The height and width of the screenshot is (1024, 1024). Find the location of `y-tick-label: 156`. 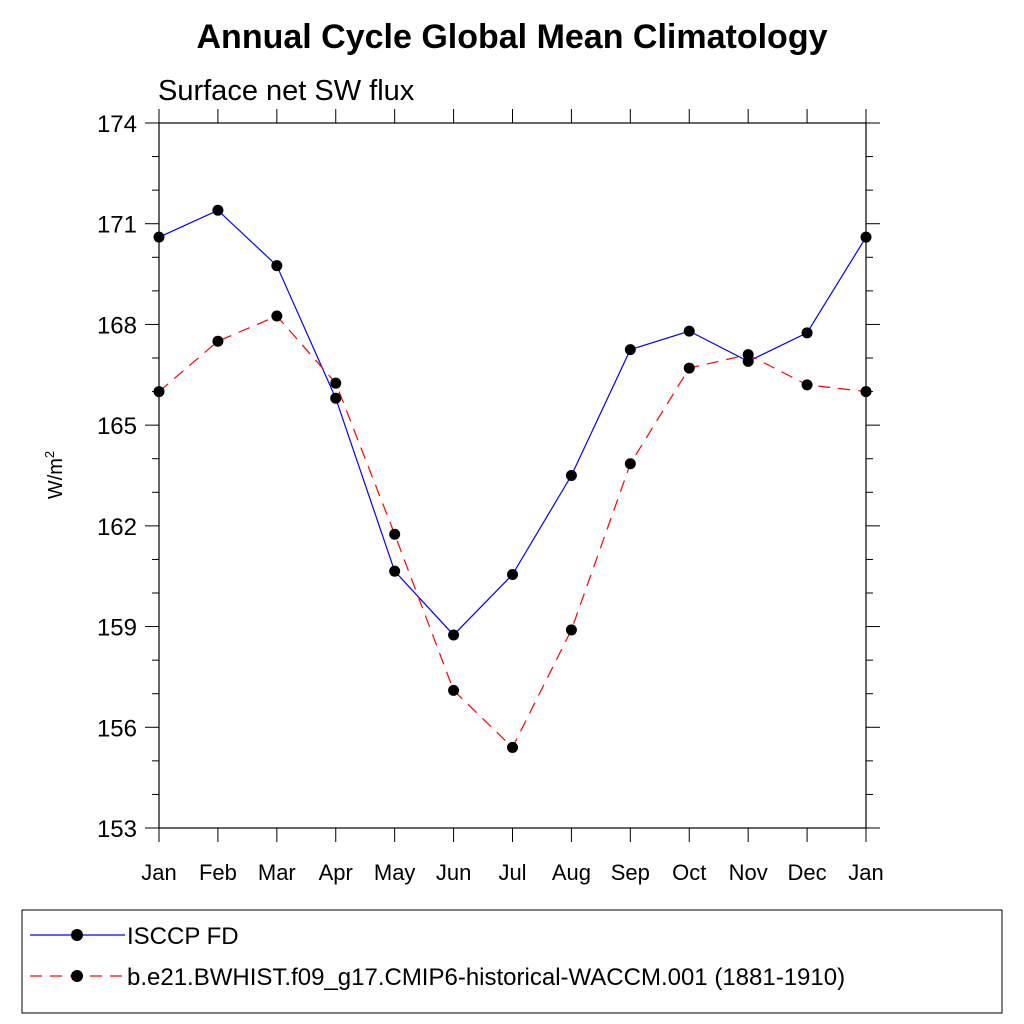

y-tick-label: 156 is located at coordinates (117, 728).